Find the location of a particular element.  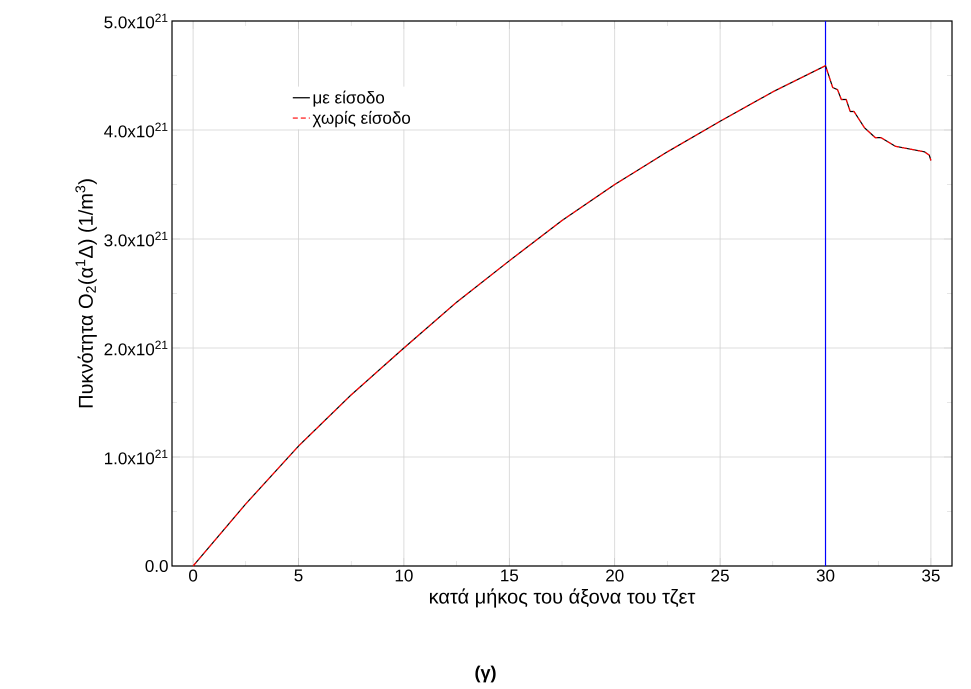

x-tick-label: 5 is located at coordinates (298, 576).